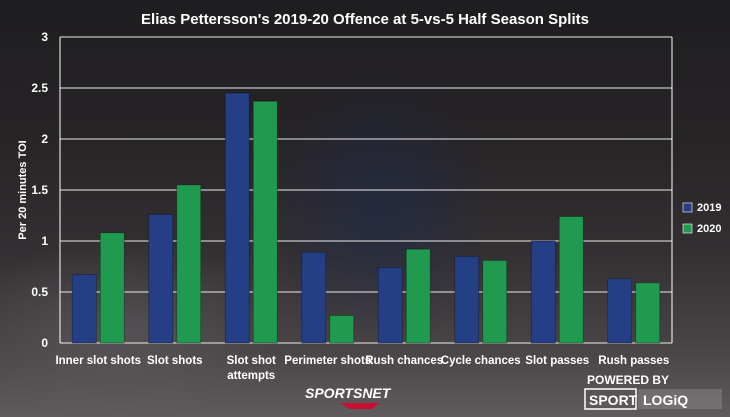  I want to click on y-tick-label: 3, so click(44, 37).